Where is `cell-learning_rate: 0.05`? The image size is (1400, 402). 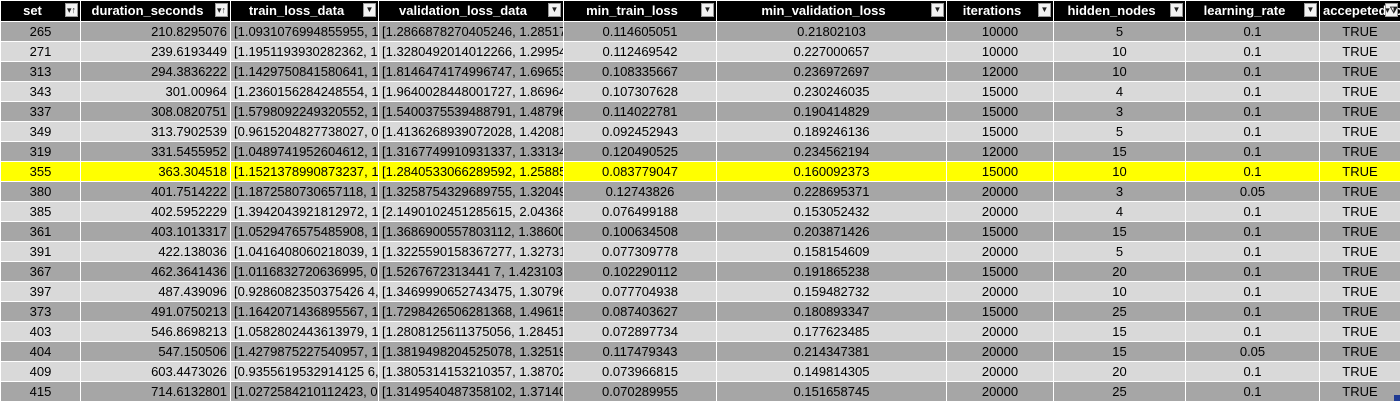 cell-learning_rate: 0.05 is located at coordinates (1253, 192).